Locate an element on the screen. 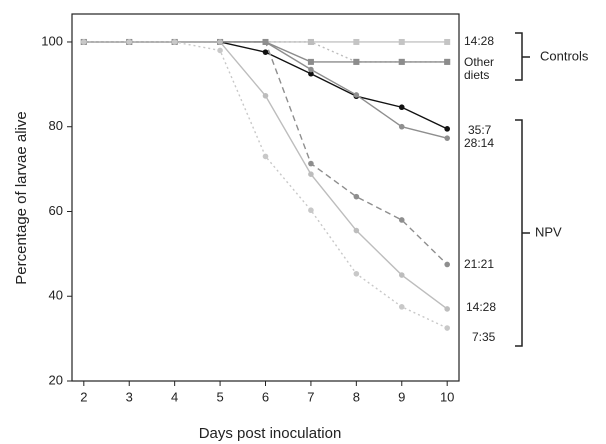 The image size is (606, 444). x-tick-label: 8 is located at coordinates (356, 396).